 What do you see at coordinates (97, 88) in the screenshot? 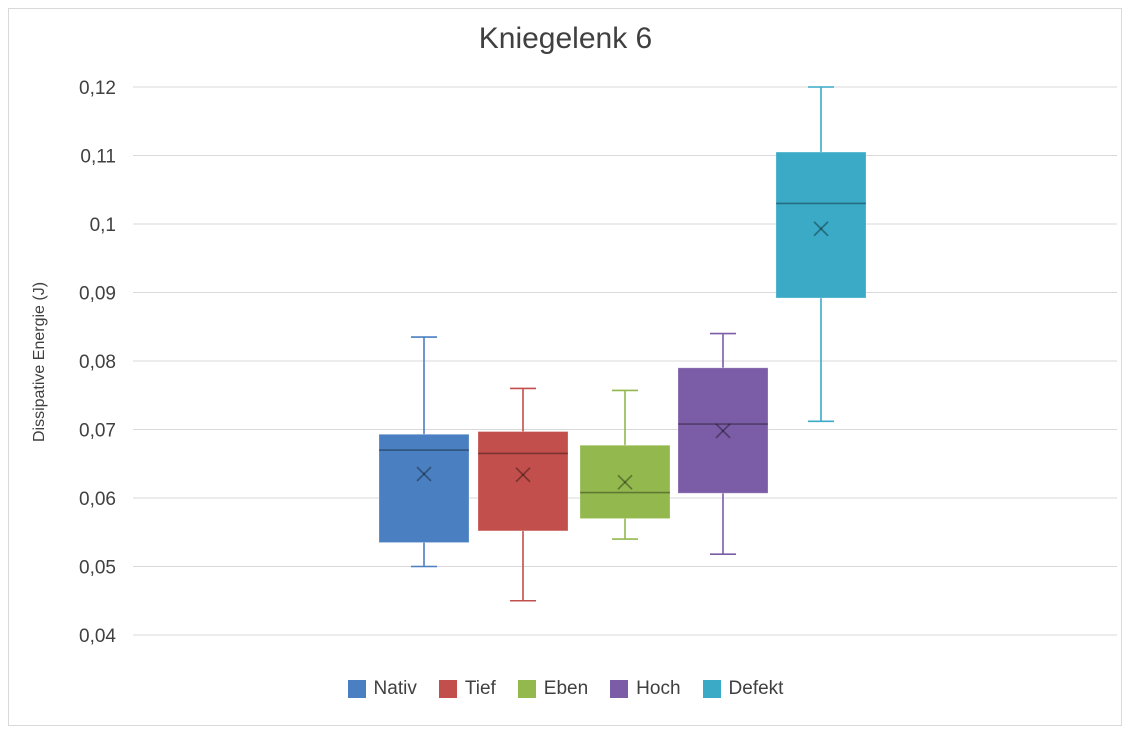
I see `y-tick-label: 0,12` at bounding box center [97, 88].